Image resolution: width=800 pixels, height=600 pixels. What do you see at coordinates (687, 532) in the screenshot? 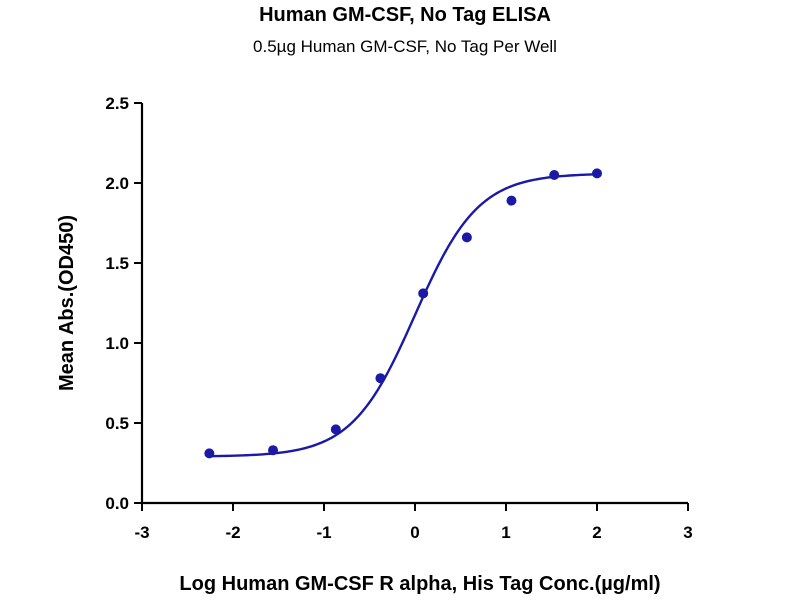
I see `x-tick-label: 3` at bounding box center [687, 532].